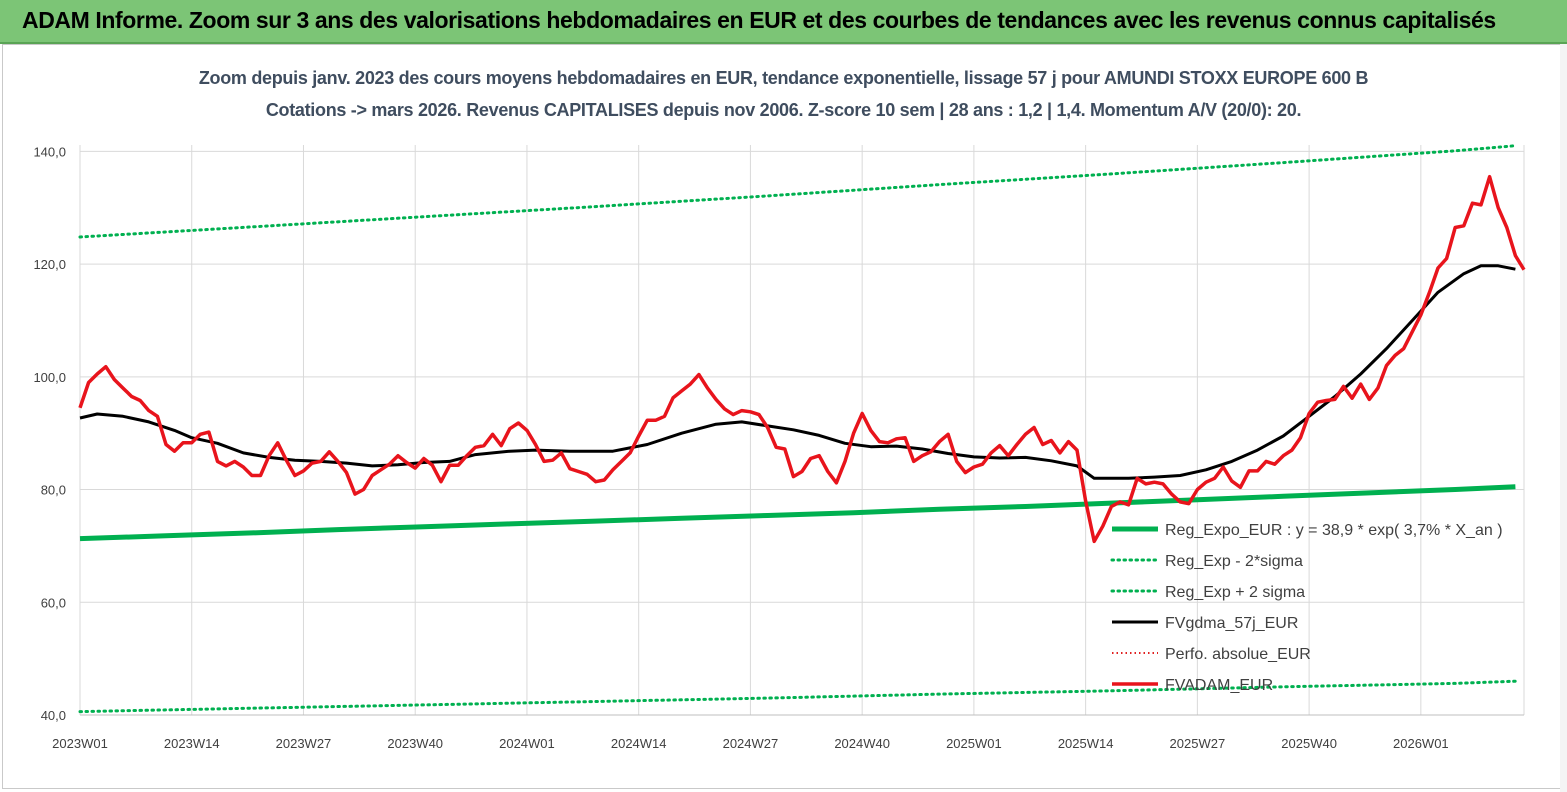 This screenshot has height=792, width=1567. What do you see at coordinates (53, 490) in the screenshot?
I see `y-tick-label: 80,0` at bounding box center [53, 490].